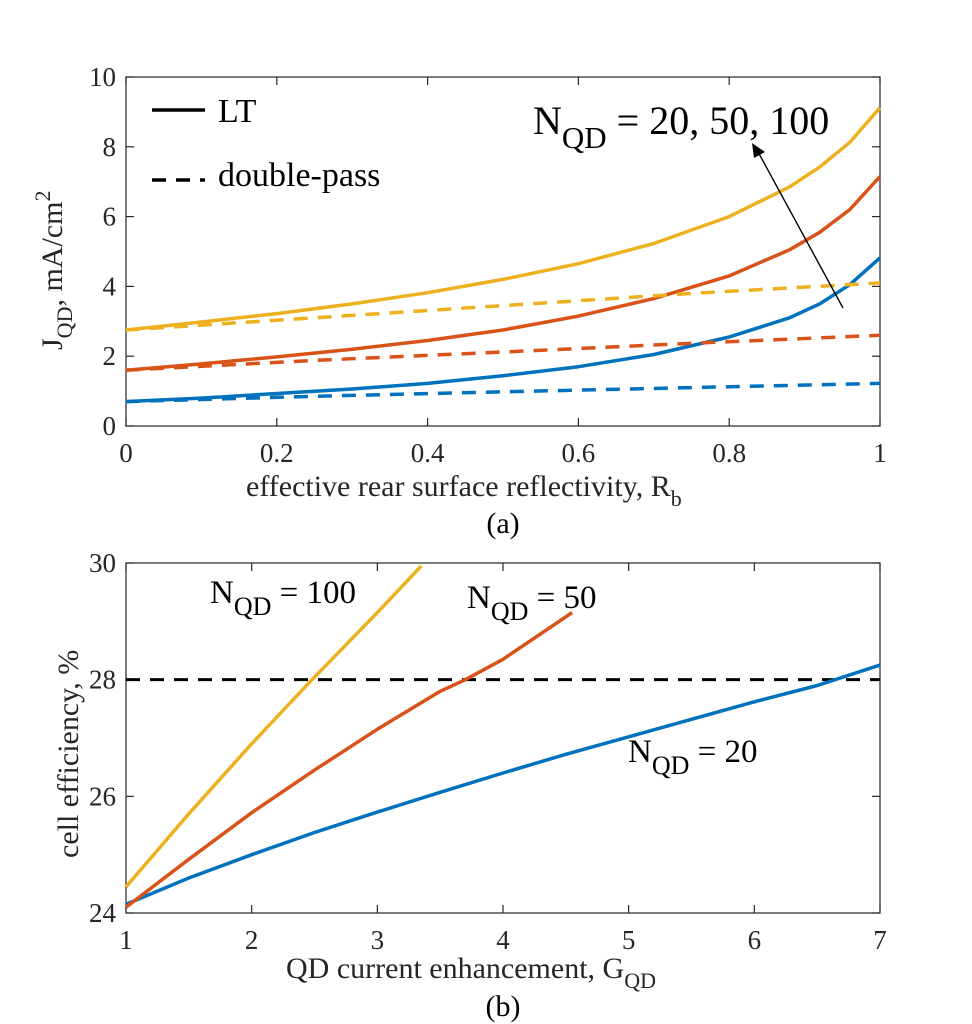  What do you see at coordinates (102, 563) in the screenshot?
I see `y-tick-label-b-3: 30` at bounding box center [102, 563].